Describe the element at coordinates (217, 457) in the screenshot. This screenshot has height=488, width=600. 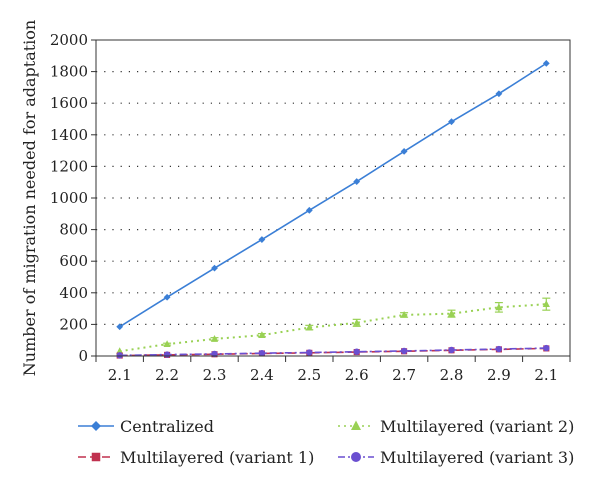
I see `legend-label: Multilayered (variant 1)` at that location.